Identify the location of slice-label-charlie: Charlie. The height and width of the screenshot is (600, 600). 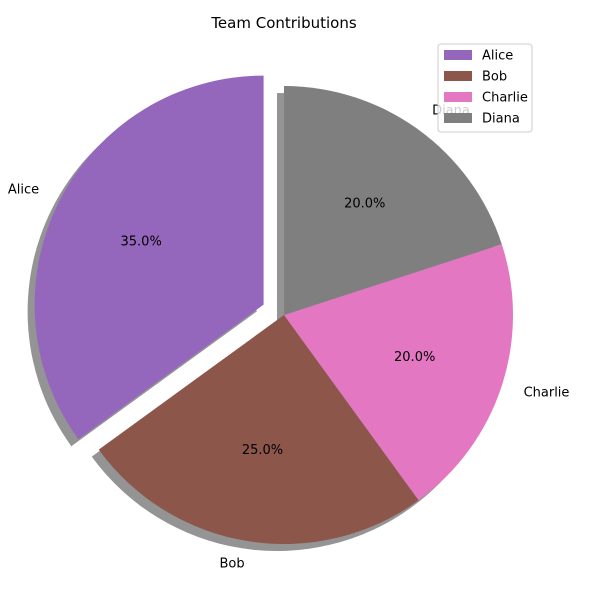
(547, 392).